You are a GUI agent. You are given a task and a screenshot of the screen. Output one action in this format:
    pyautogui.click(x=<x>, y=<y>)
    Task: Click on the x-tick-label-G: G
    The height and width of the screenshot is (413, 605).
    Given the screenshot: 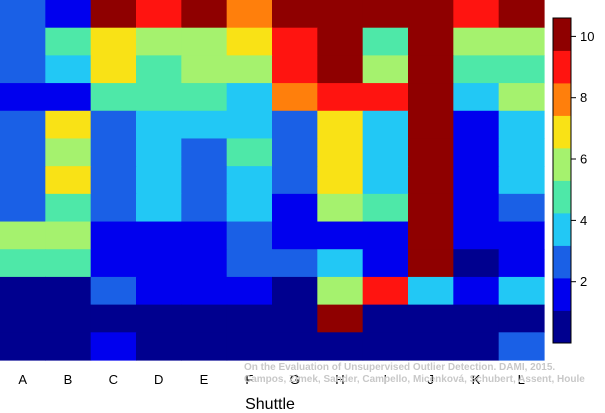 What is the action you would take?
    pyautogui.click(x=295, y=379)
    